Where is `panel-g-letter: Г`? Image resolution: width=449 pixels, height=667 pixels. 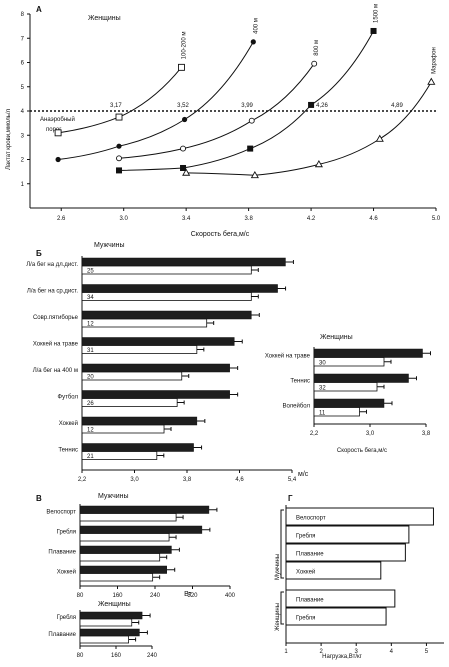 panel-g-letter: Г is located at coordinates (290, 498).